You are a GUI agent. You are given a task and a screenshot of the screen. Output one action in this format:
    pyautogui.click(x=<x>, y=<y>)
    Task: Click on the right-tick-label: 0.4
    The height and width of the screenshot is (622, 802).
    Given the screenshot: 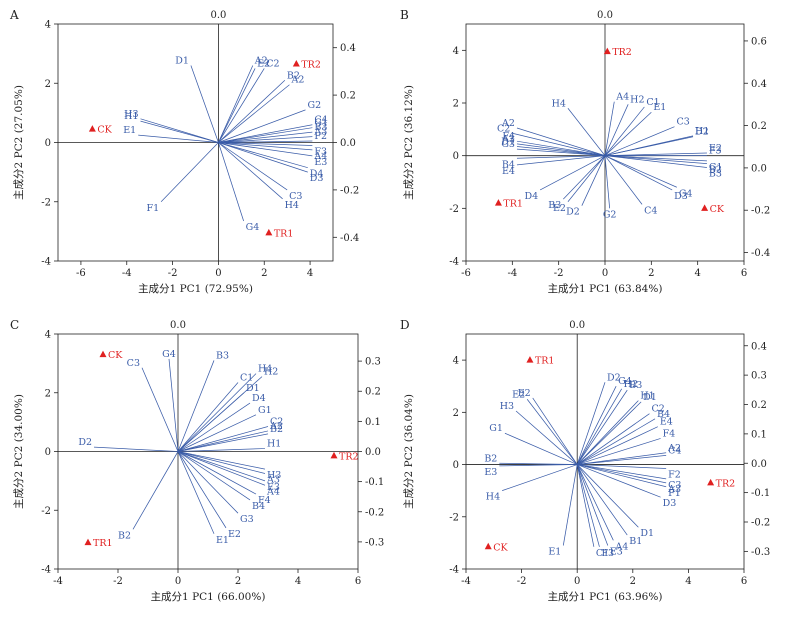 What is the action you would take?
    pyautogui.click(x=759, y=346)
    